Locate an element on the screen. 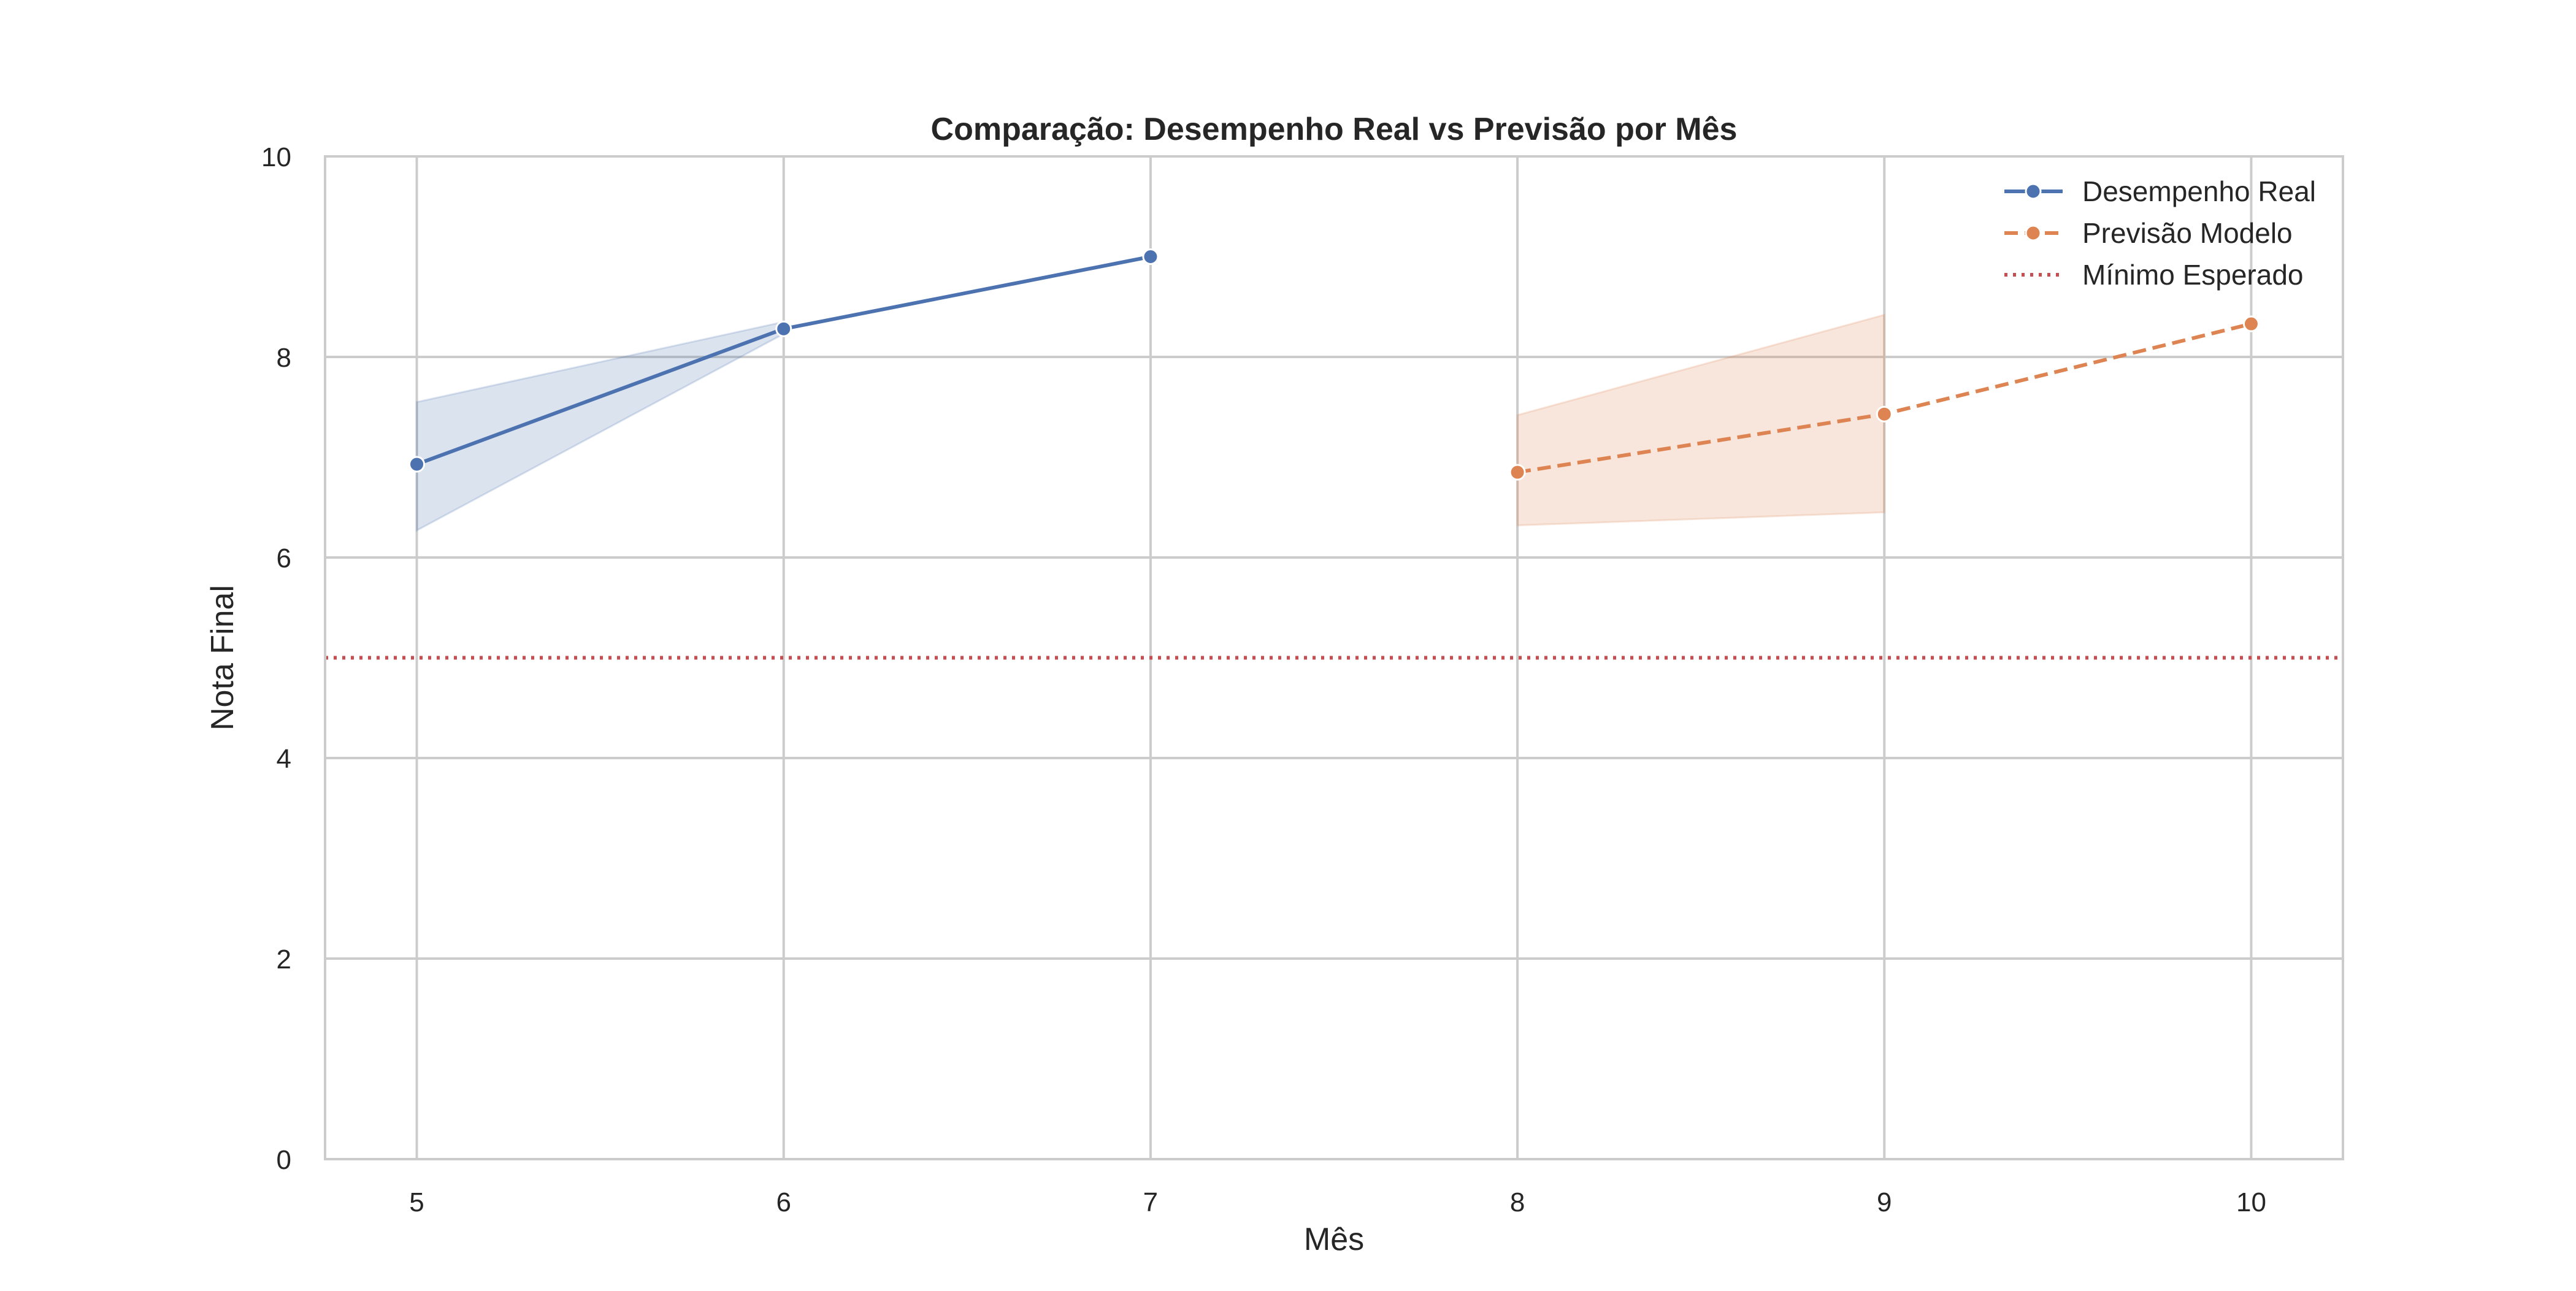 The height and width of the screenshot is (1291, 2576). y-tick-label: 10 is located at coordinates (276, 157).